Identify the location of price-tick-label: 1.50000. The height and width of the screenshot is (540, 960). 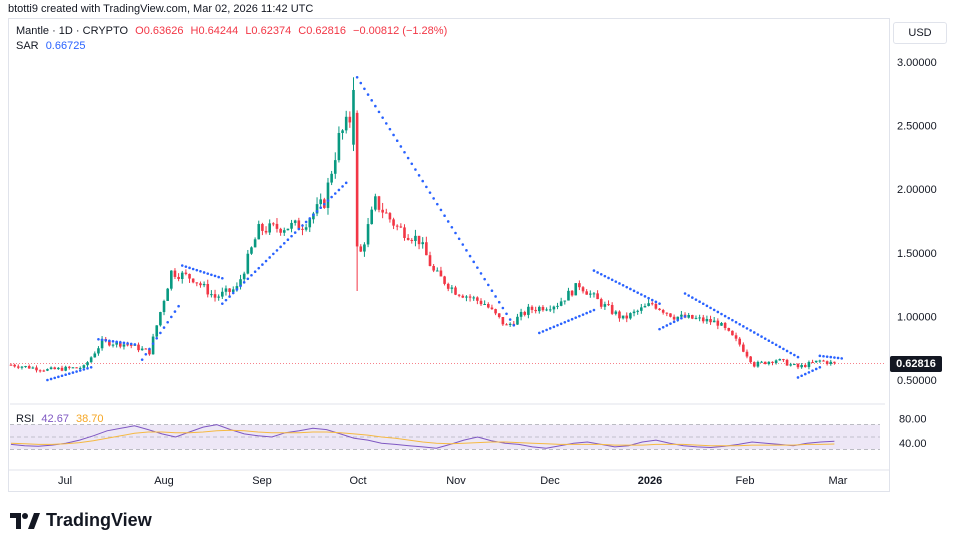
(917, 254).